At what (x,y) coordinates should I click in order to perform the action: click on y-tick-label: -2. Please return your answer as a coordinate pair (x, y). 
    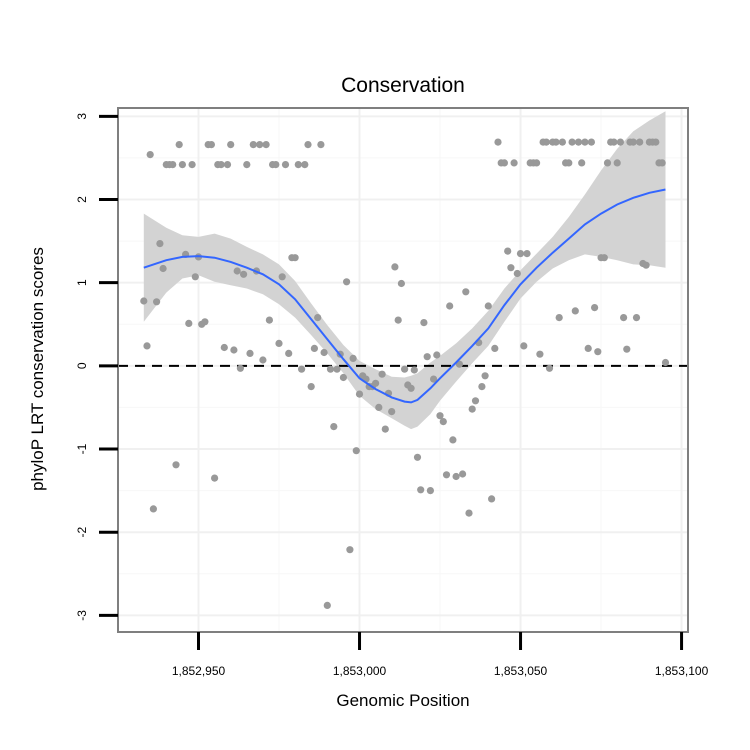
    Looking at the image, I should click on (82, 532).